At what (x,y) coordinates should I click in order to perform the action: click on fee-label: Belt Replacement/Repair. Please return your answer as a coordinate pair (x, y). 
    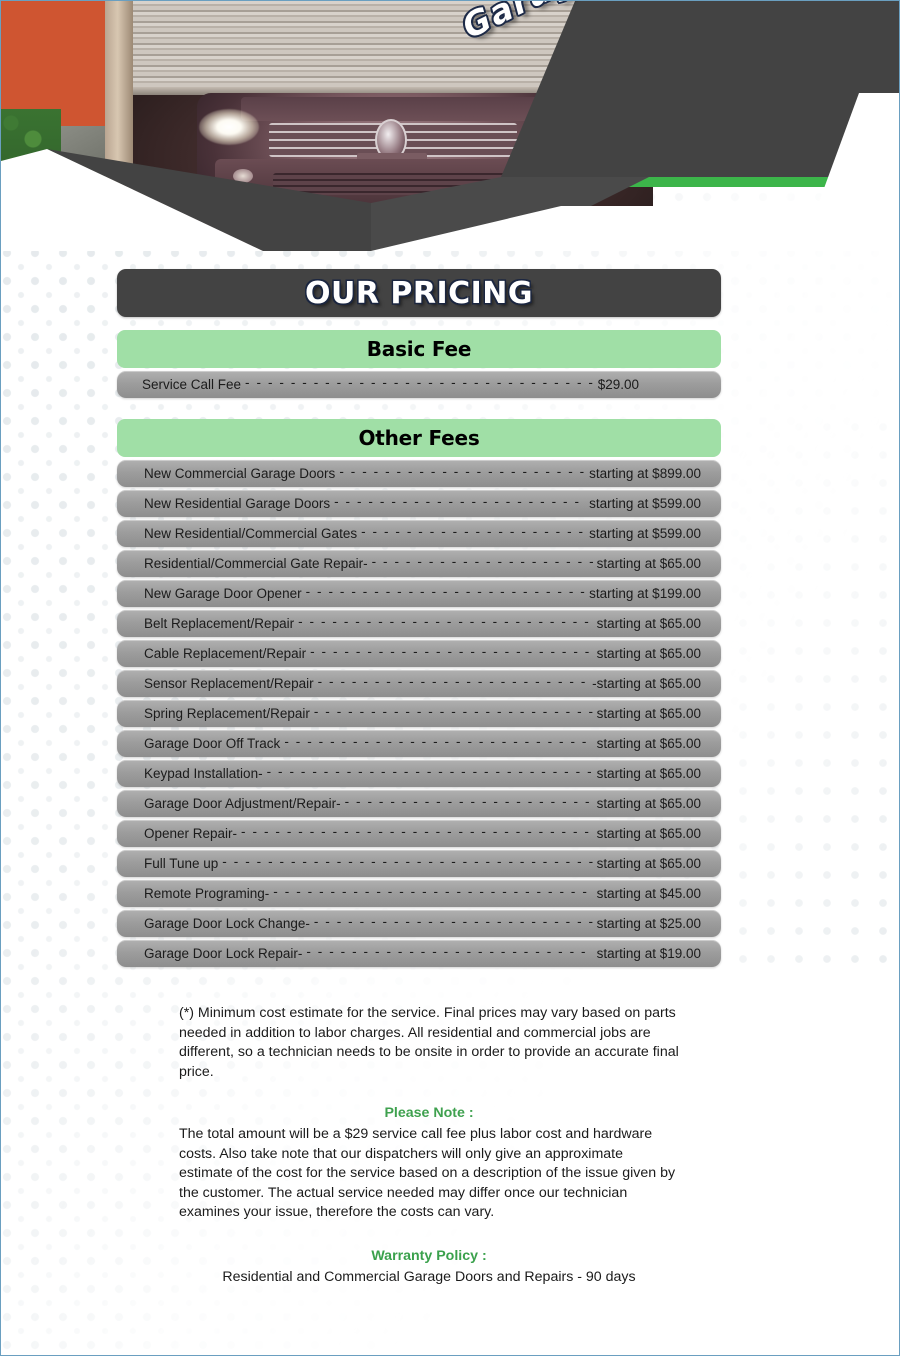
    Looking at the image, I should click on (219, 623).